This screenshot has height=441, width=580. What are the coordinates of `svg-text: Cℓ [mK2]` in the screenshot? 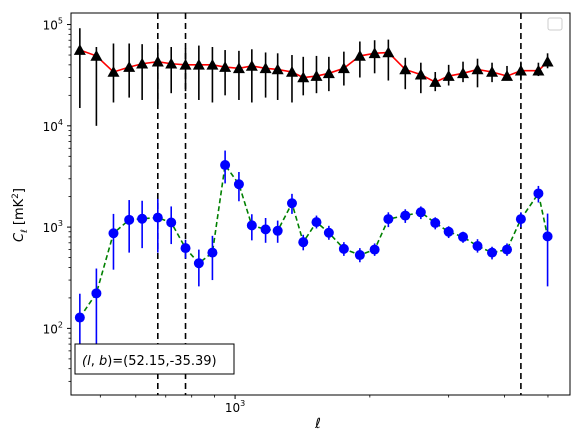 It's located at (20, 215).